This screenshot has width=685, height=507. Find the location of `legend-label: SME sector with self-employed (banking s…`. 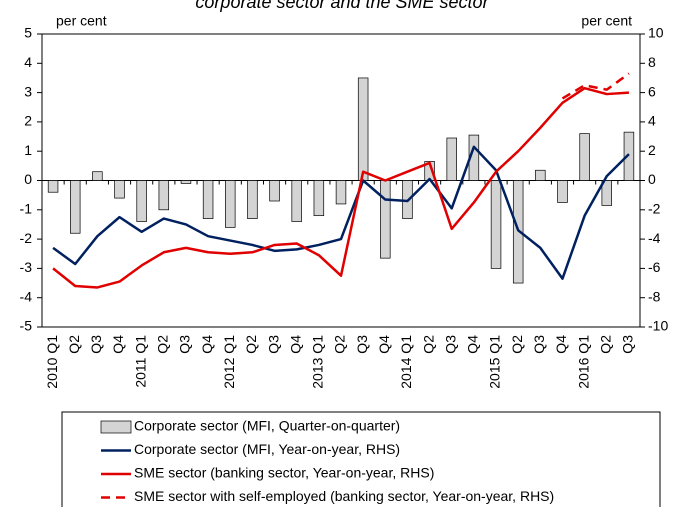

legend-label: SME sector with self-employed (banking s… is located at coordinates (344, 496).